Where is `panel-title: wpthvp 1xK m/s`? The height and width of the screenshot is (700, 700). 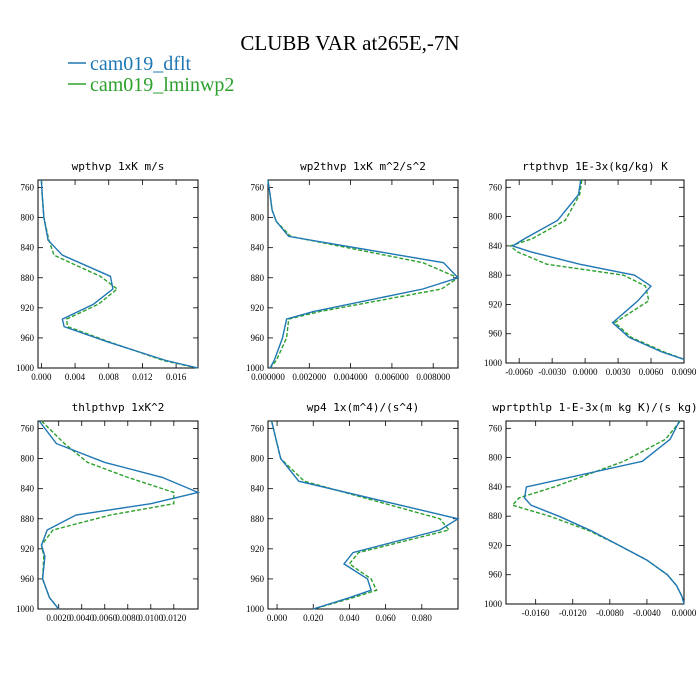 panel-title: wpthvp 1xK m/s is located at coordinates (118, 166).